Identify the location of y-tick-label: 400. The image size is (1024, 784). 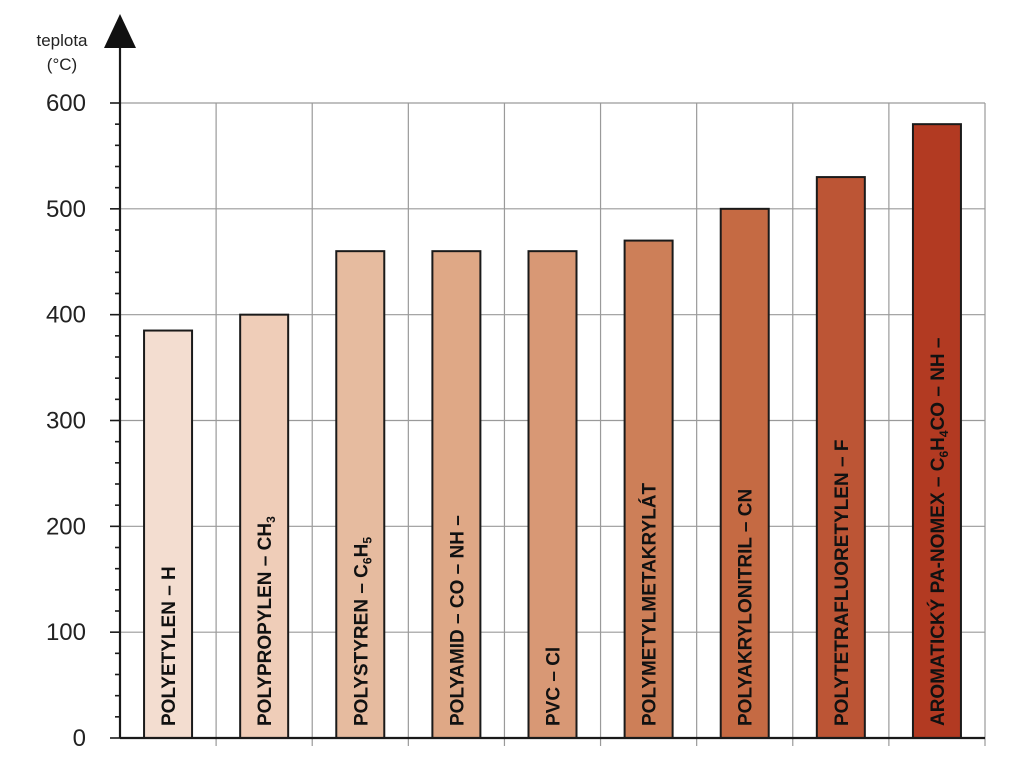
(66, 315).